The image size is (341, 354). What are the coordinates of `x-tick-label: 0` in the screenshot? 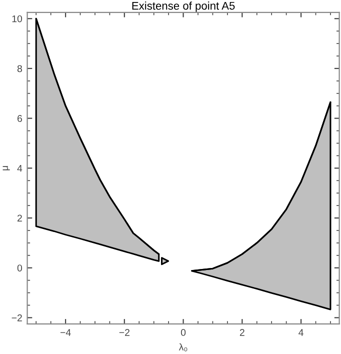 It's located at (183, 332).